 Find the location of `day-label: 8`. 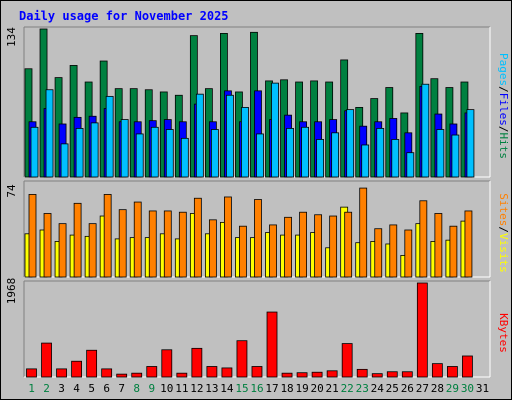

day-label: 8 is located at coordinates (136, 388).